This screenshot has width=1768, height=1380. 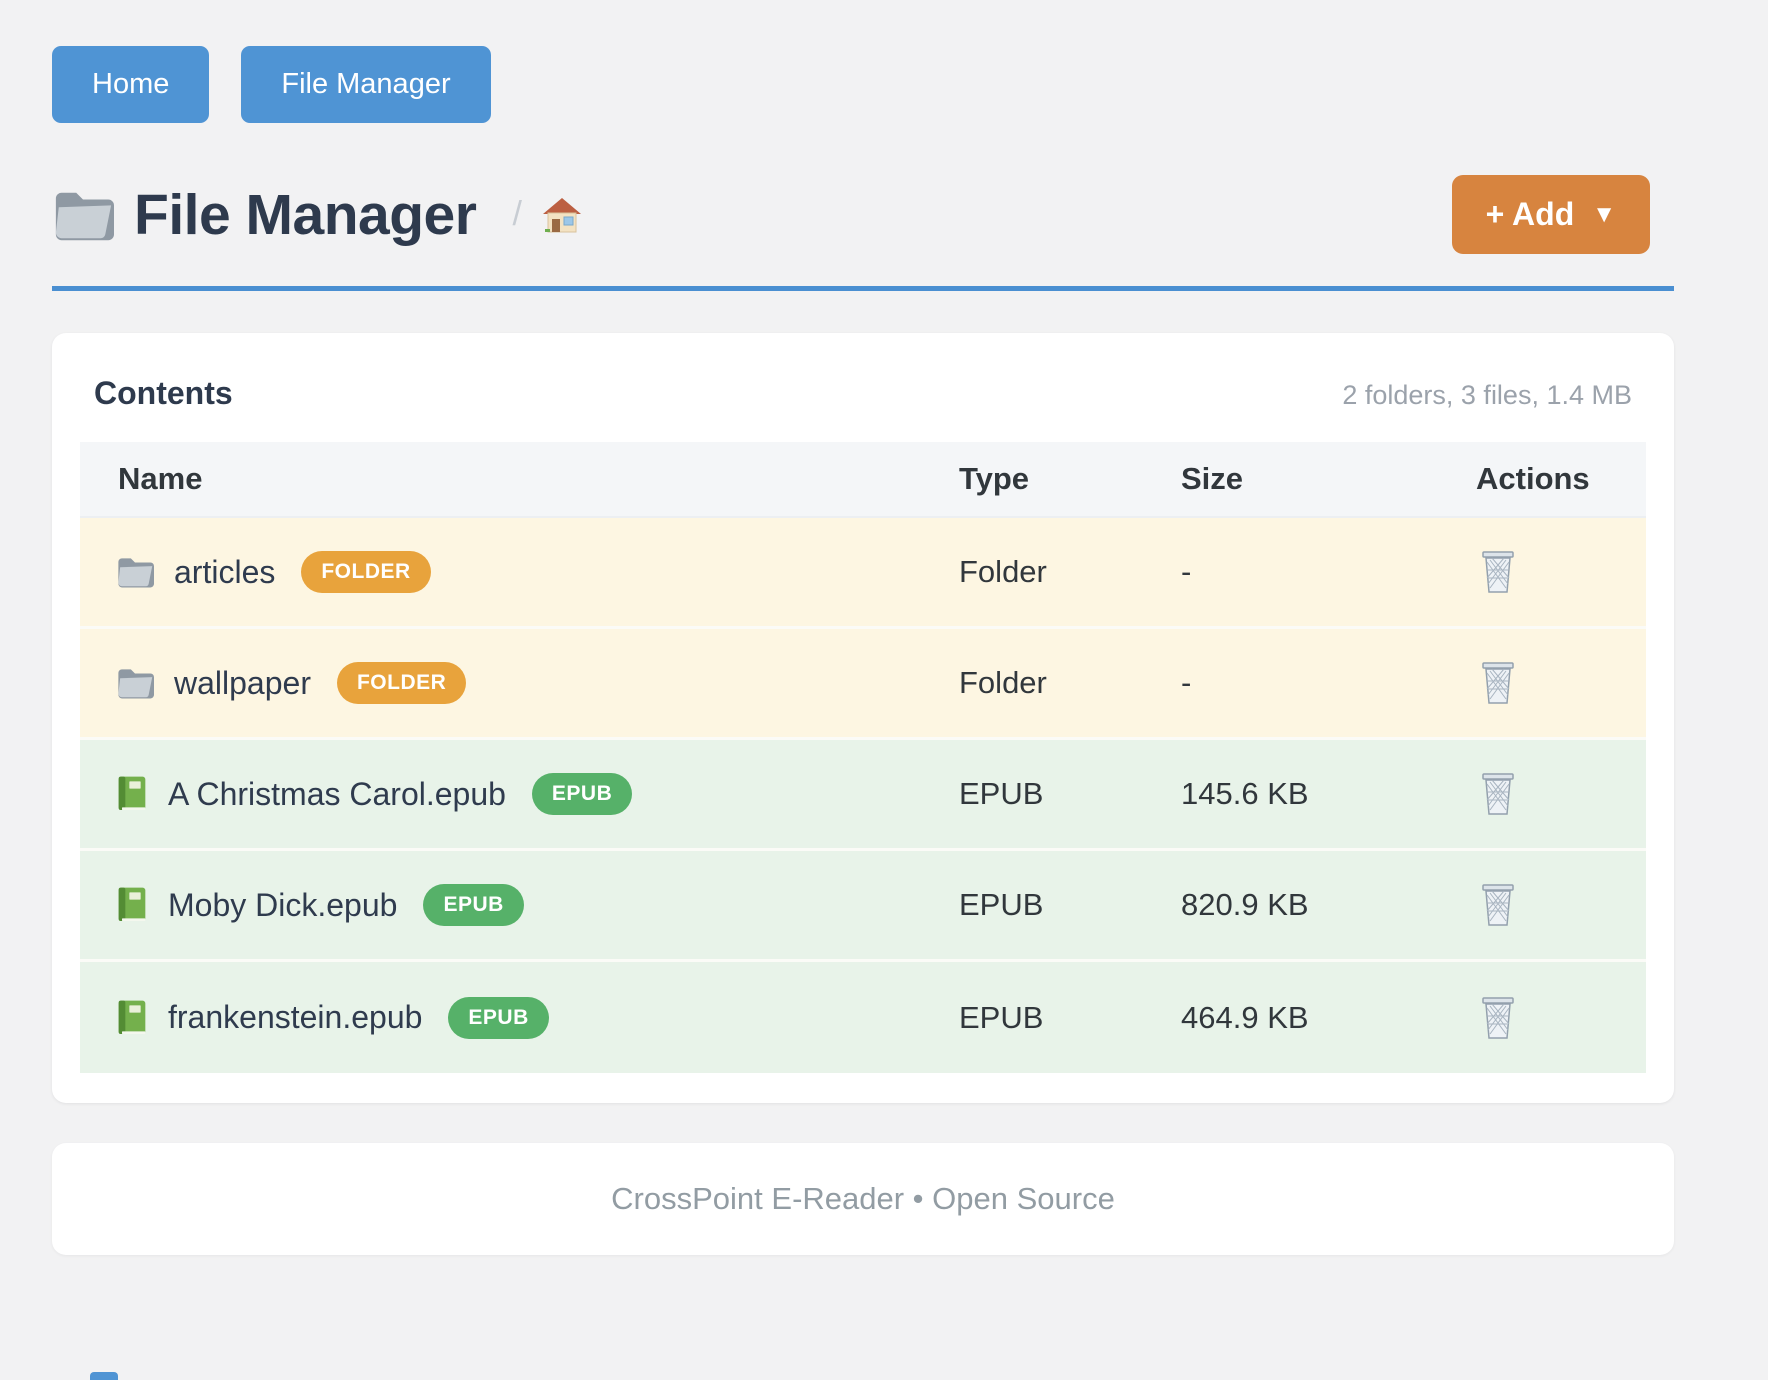 What do you see at coordinates (1245, 1017) in the screenshot?
I see `size-cell: 464.9 KB` at bounding box center [1245, 1017].